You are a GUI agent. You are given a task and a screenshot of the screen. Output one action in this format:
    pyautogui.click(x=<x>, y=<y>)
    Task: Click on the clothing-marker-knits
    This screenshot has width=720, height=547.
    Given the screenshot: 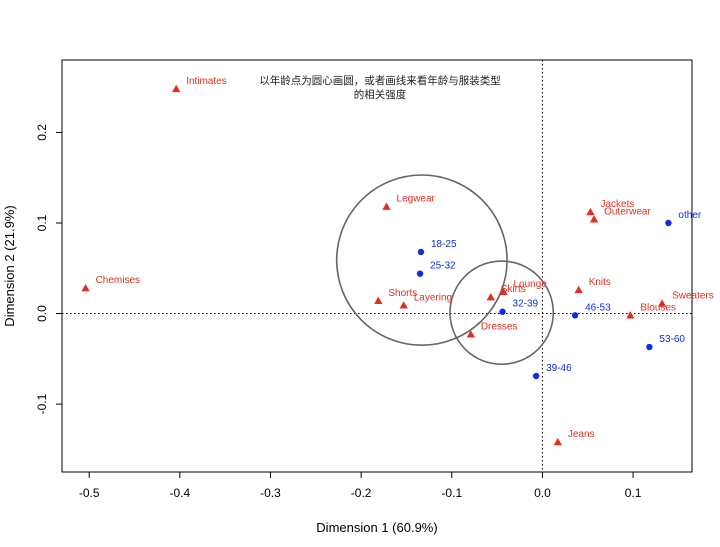 What is the action you would take?
    pyautogui.click(x=578, y=289)
    